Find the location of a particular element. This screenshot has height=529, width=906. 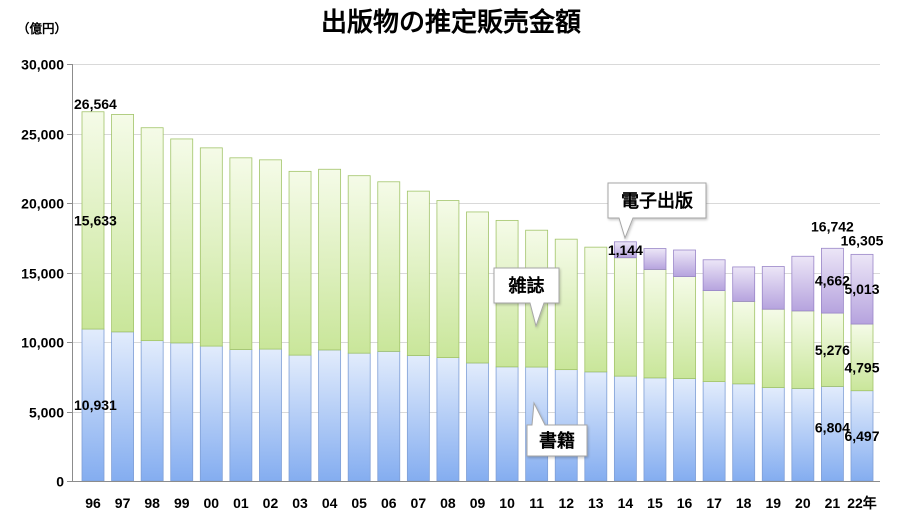

data-label-magazines-21: 5,276 is located at coordinates (832, 350).